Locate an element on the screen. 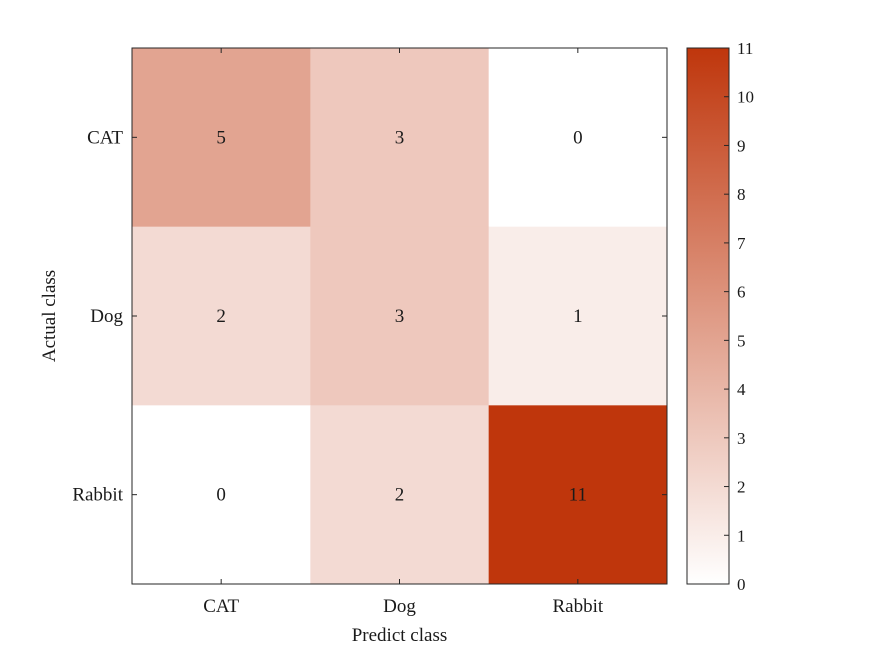  y-axis-label: Actual class is located at coordinates (49, 316).